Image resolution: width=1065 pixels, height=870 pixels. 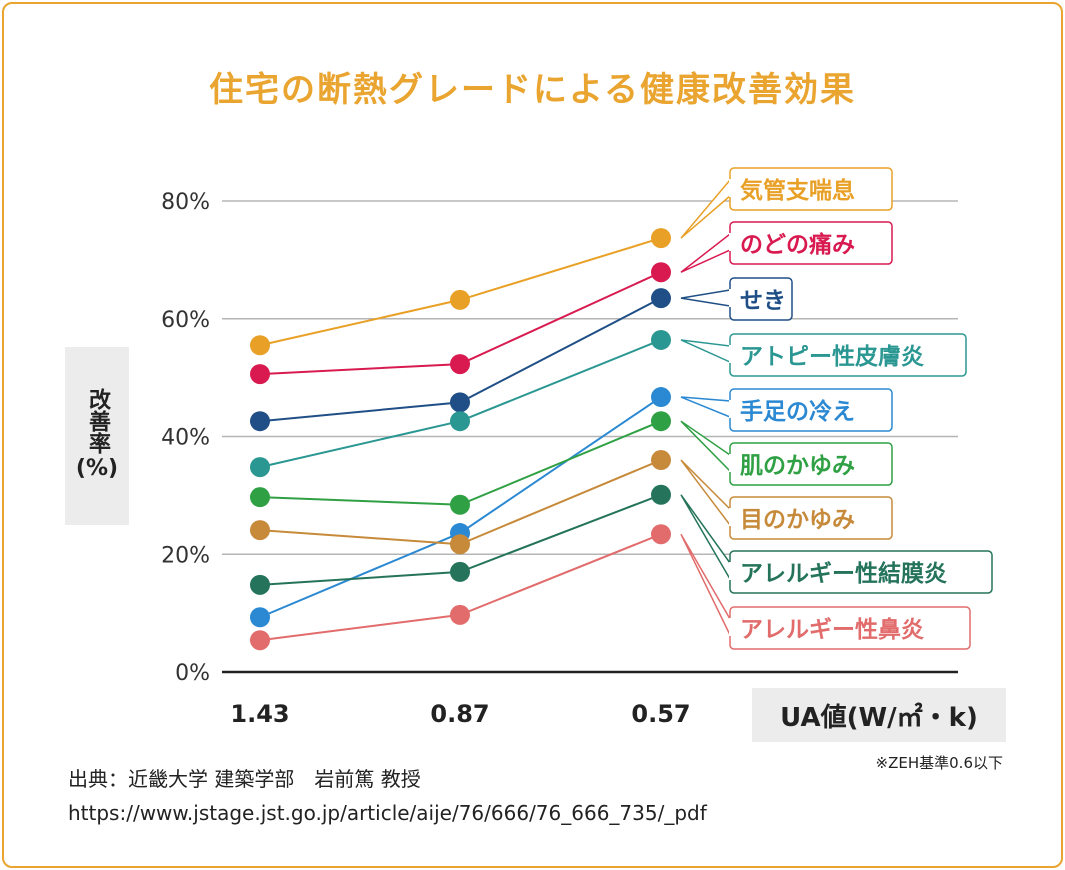 I want to click on y-axis-label: 改善率 (%), so click(x=97, y=436).